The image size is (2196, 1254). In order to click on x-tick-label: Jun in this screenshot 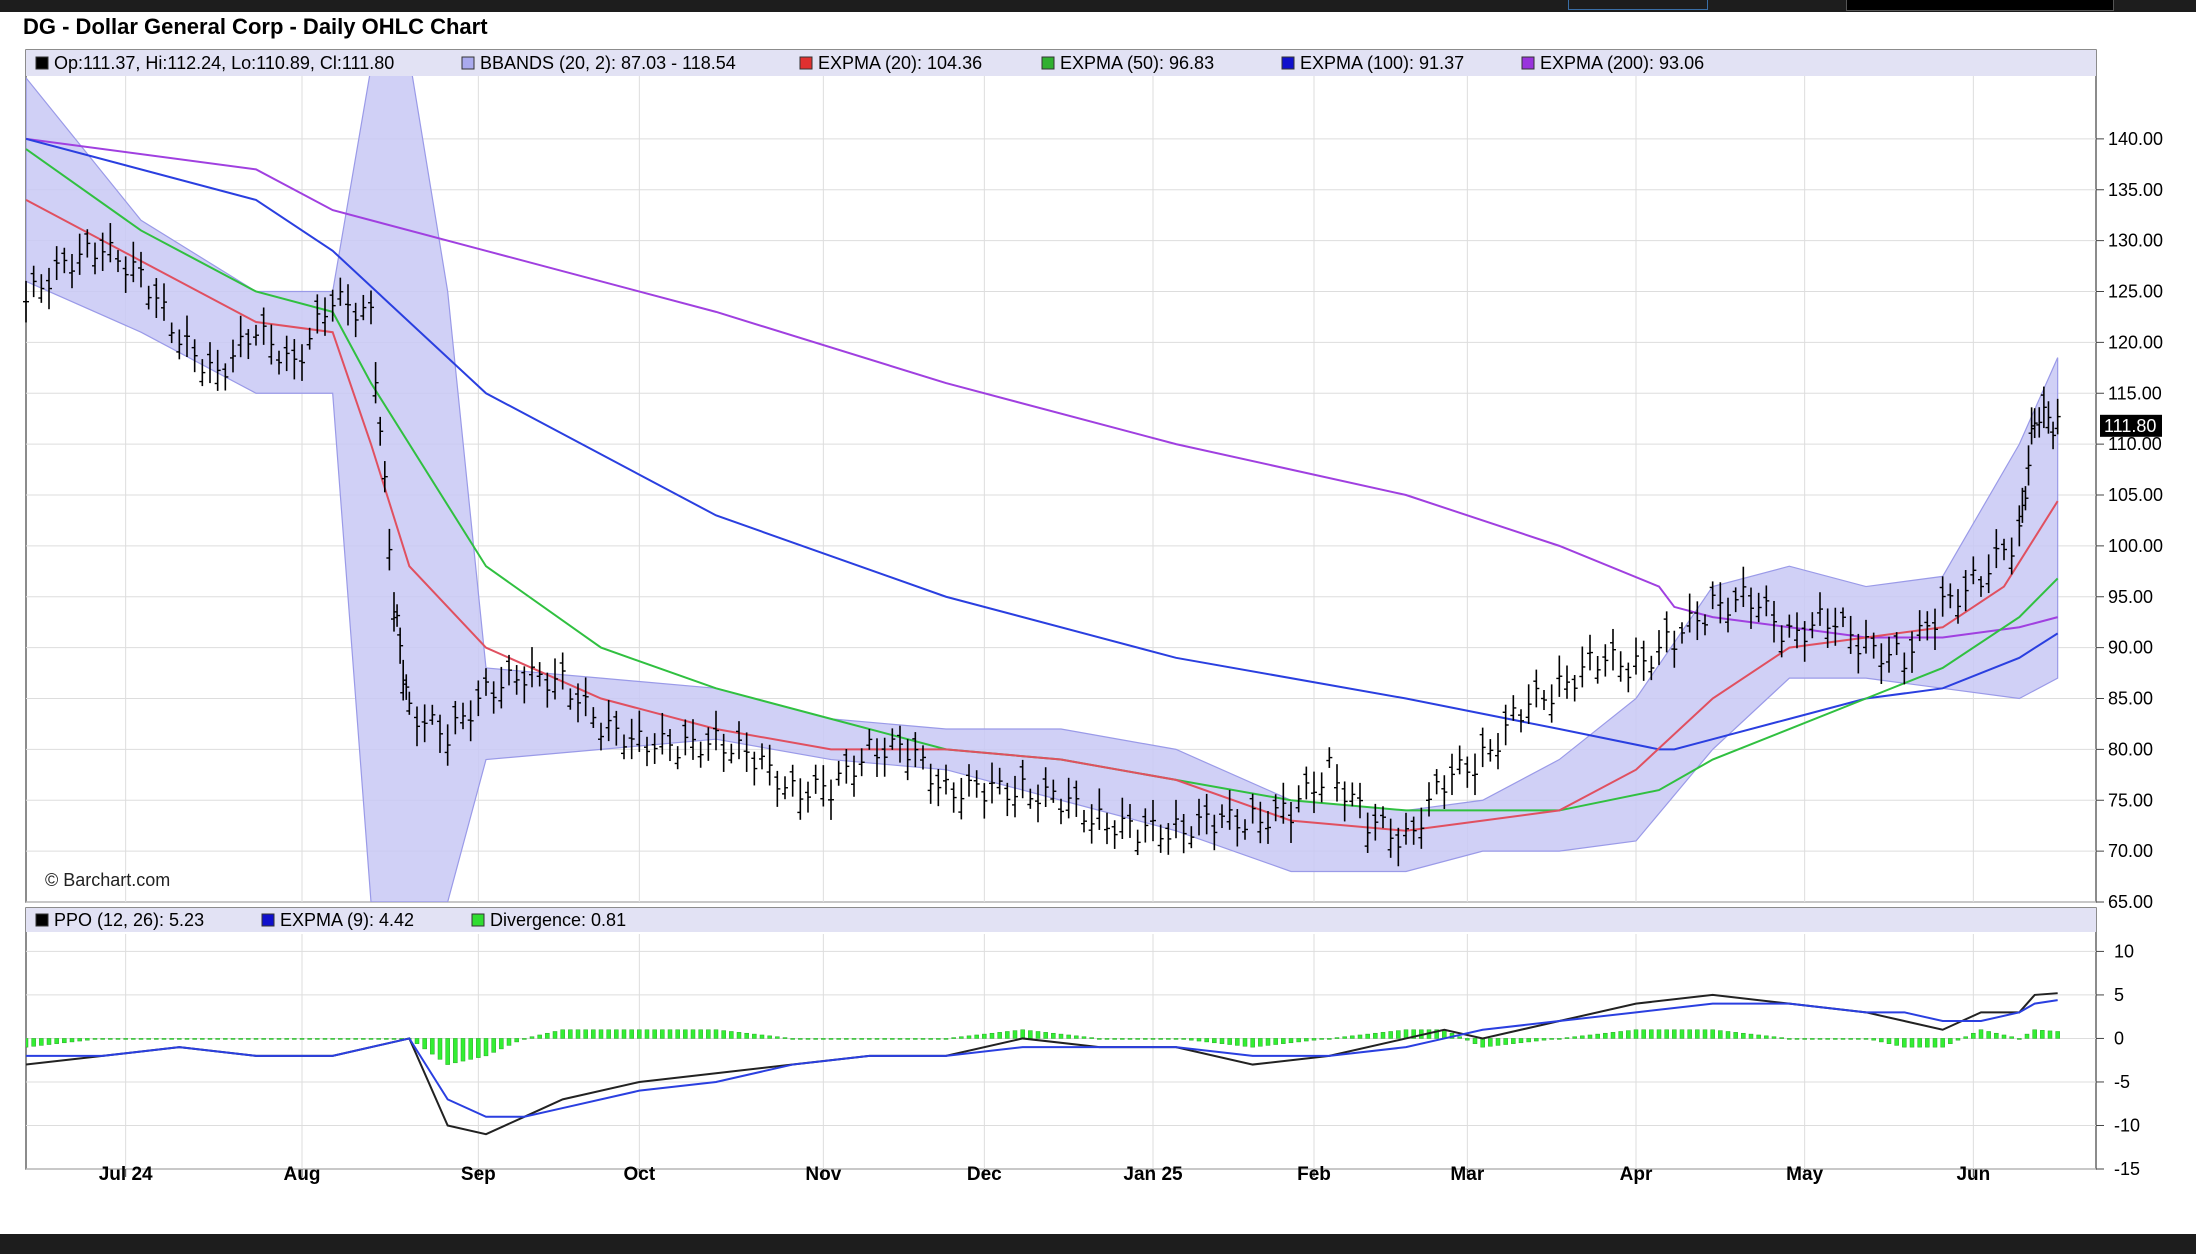, I will do `click(1973, 1174)`.